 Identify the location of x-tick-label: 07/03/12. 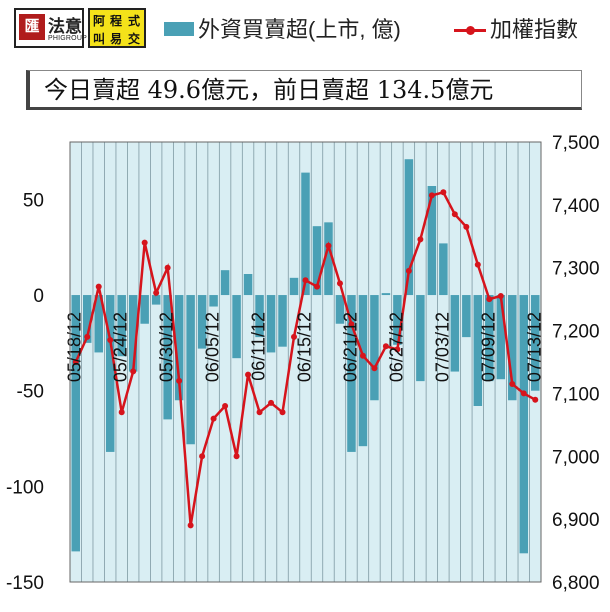
(442, 347).